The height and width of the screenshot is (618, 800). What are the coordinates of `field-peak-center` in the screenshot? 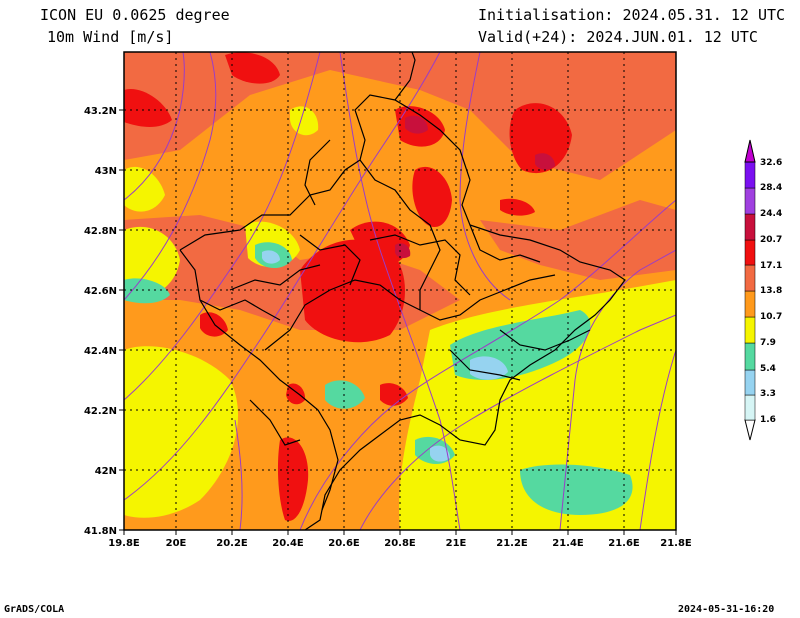 It's located at (403, 251).